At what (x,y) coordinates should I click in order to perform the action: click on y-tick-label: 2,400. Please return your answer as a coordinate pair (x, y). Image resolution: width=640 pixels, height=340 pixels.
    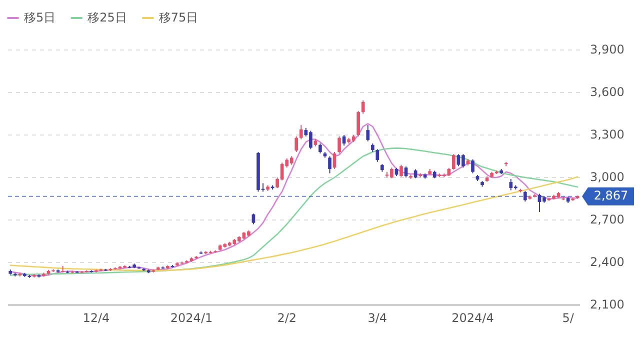
    Looking at the image, I should click on (607, 261).